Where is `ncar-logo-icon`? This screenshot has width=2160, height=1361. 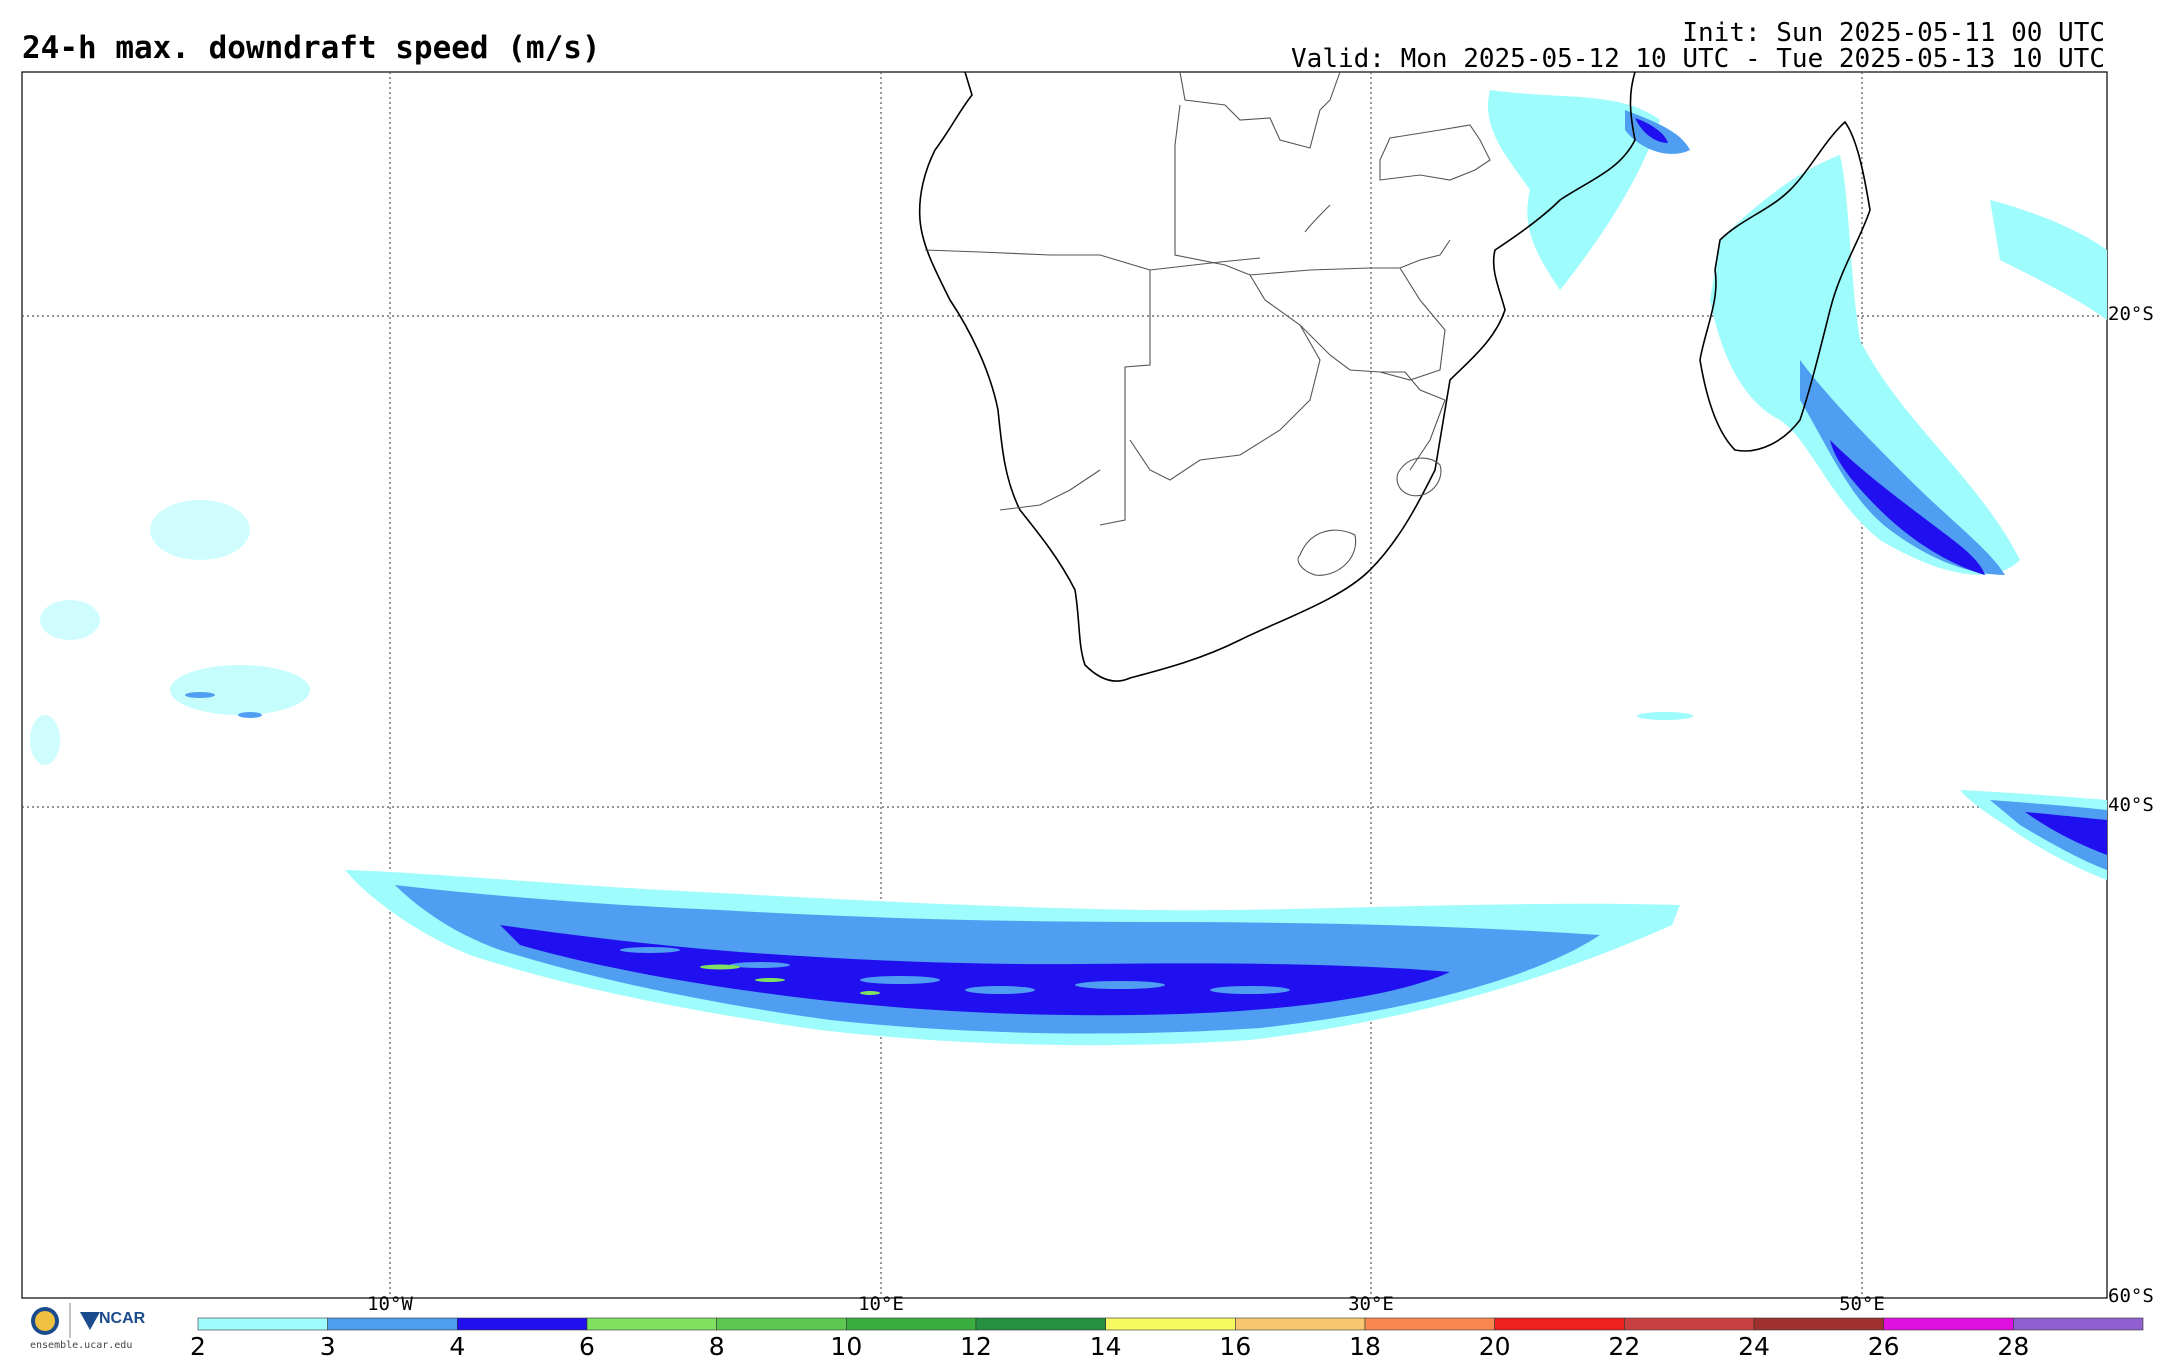
ncar-logo-icon is located at coordinates (90, 1321).